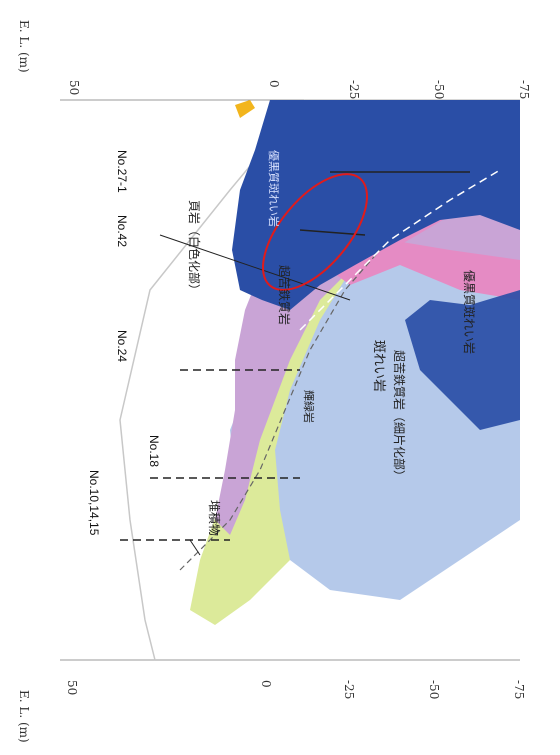 The image size is (560, 755). I want to click on top-tick-neg75: -75, so click(524, 89).